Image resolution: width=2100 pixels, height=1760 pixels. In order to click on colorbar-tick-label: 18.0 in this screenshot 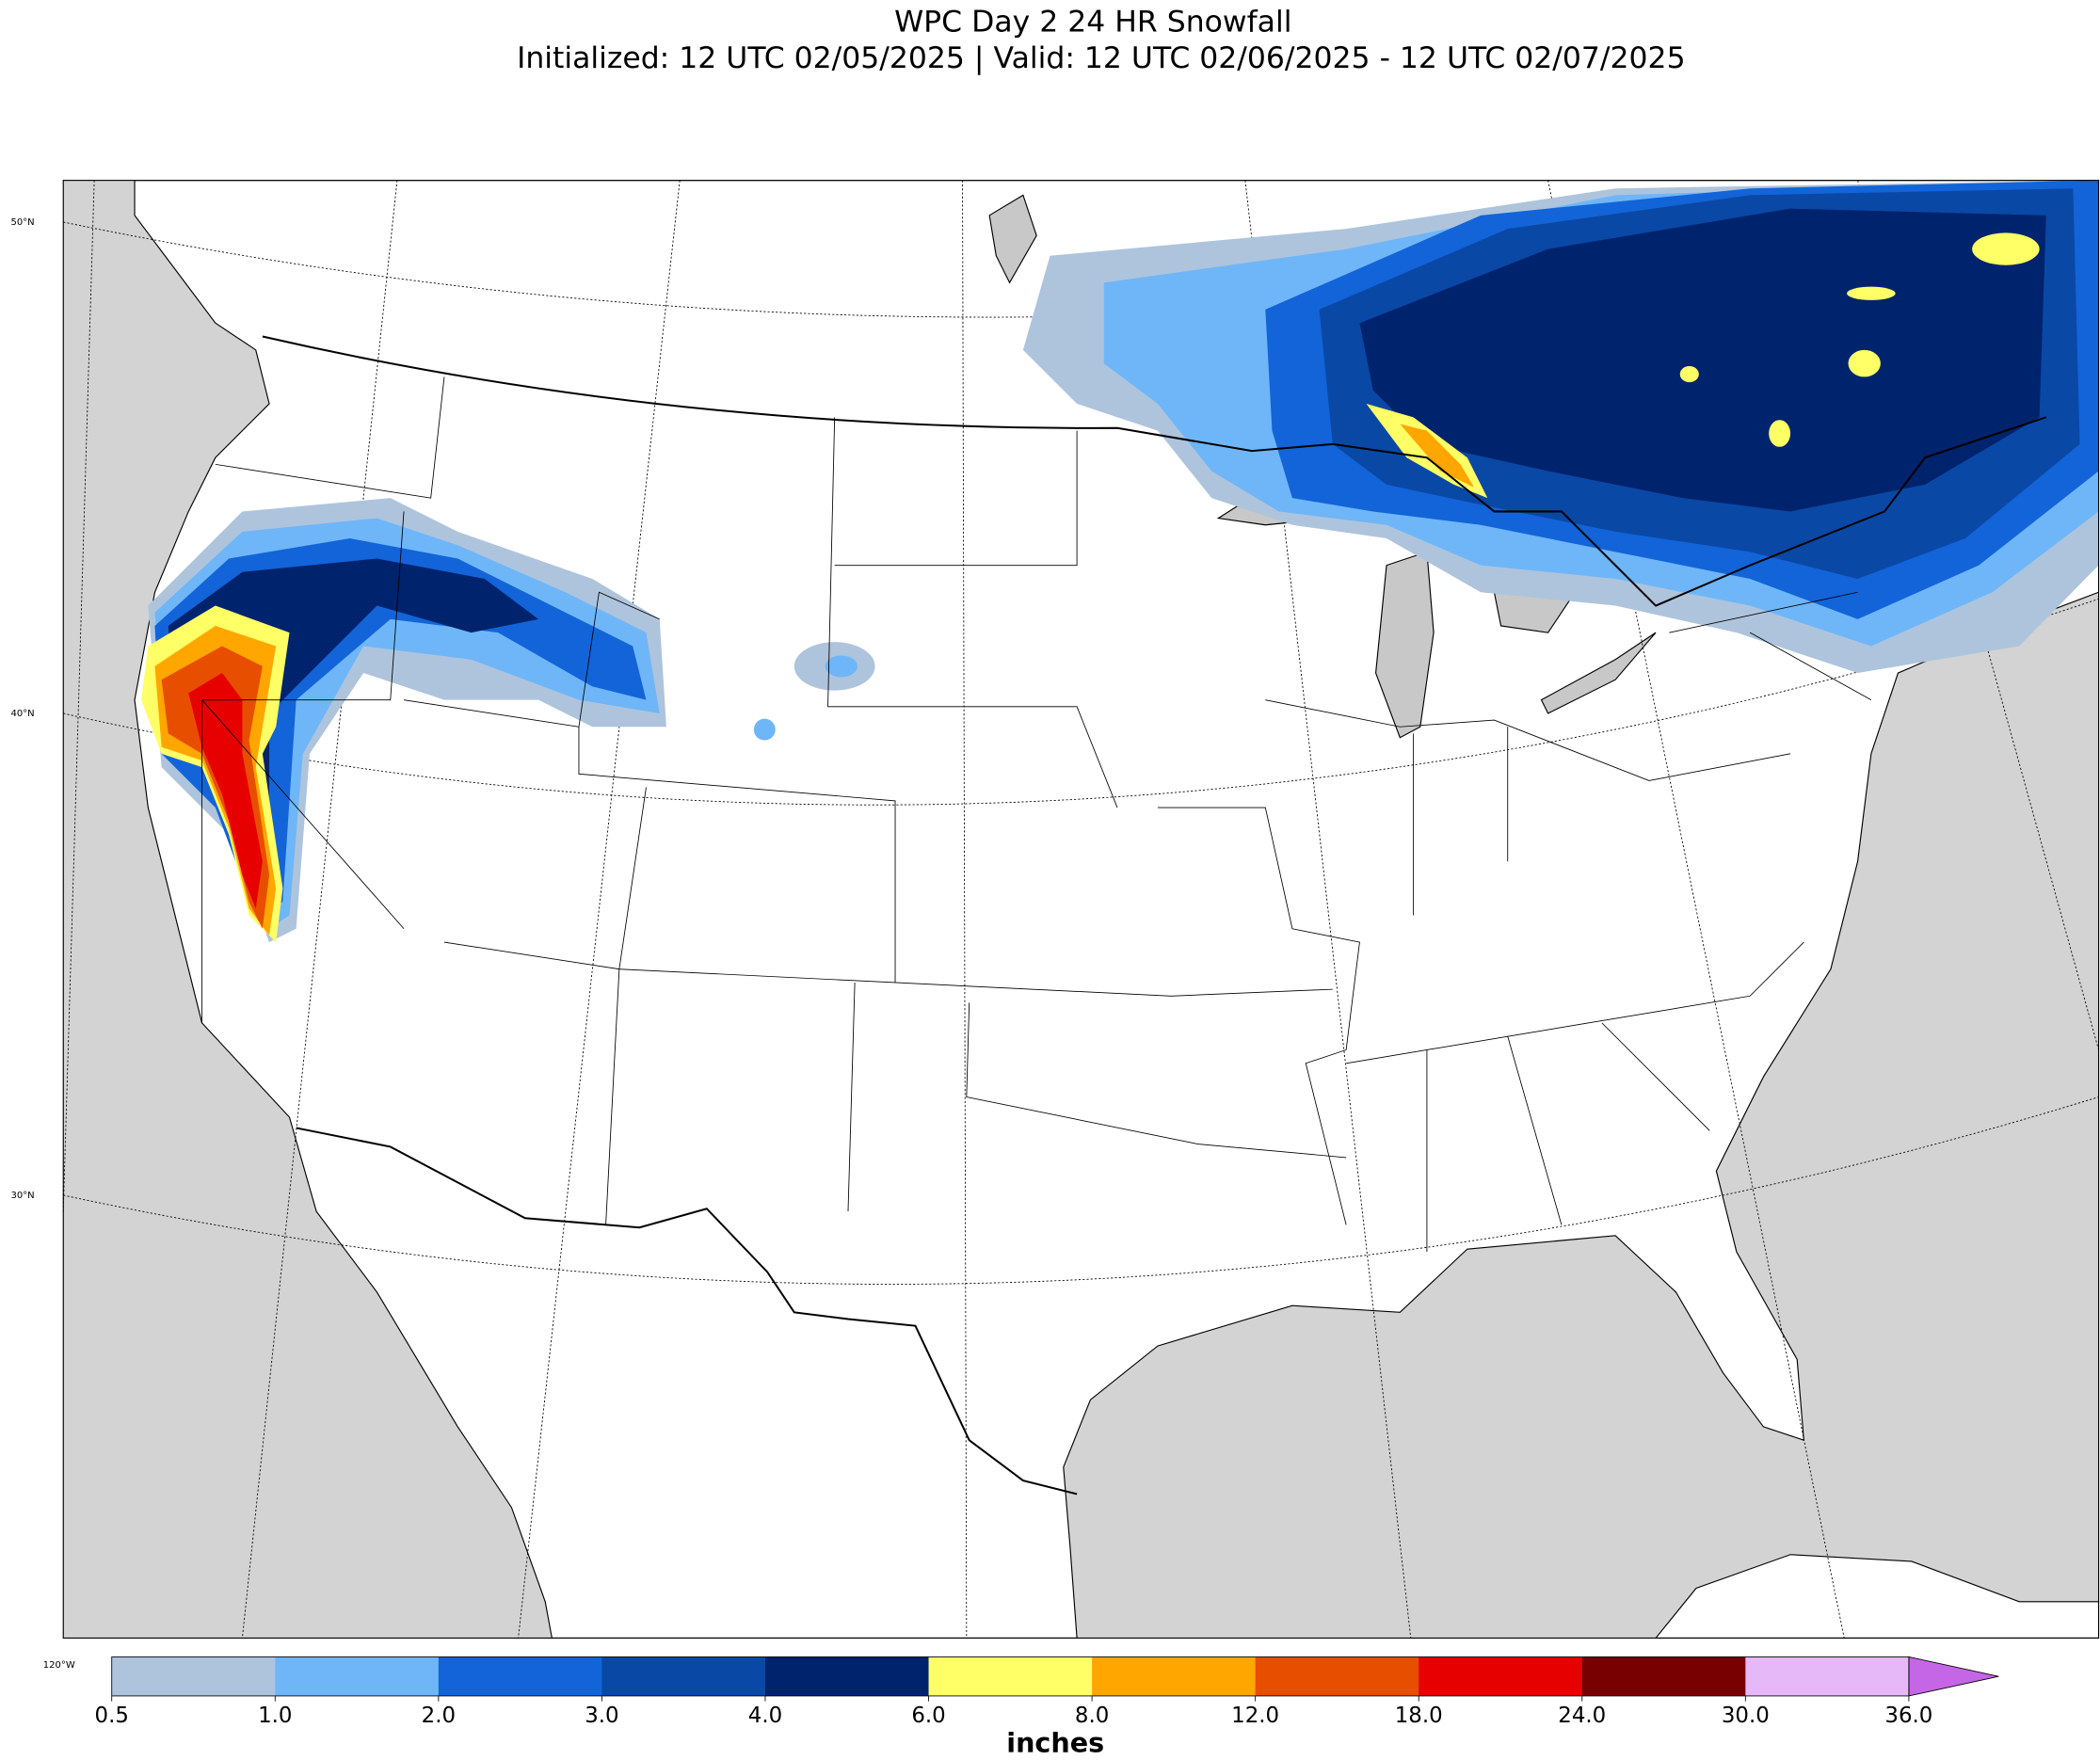, I will do `click(1419, 1716)`.